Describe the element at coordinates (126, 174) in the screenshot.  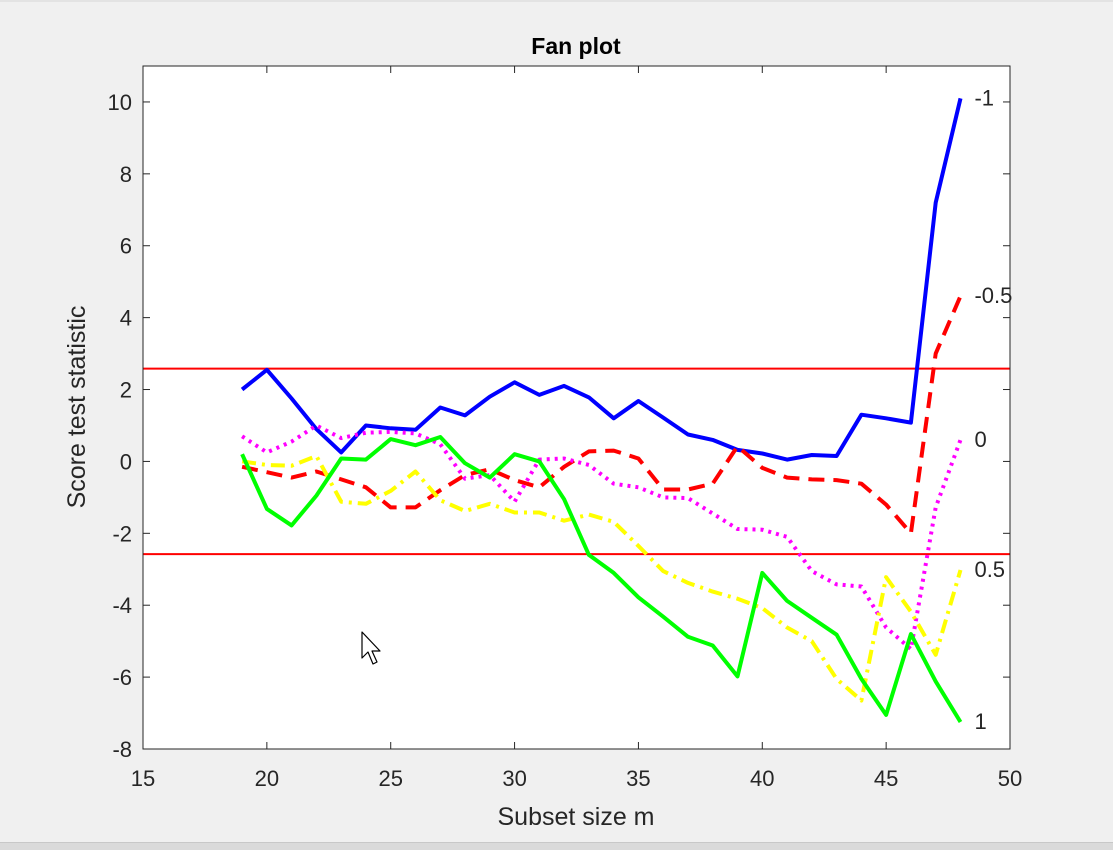
I see `y-tick-label: 8` at that location.